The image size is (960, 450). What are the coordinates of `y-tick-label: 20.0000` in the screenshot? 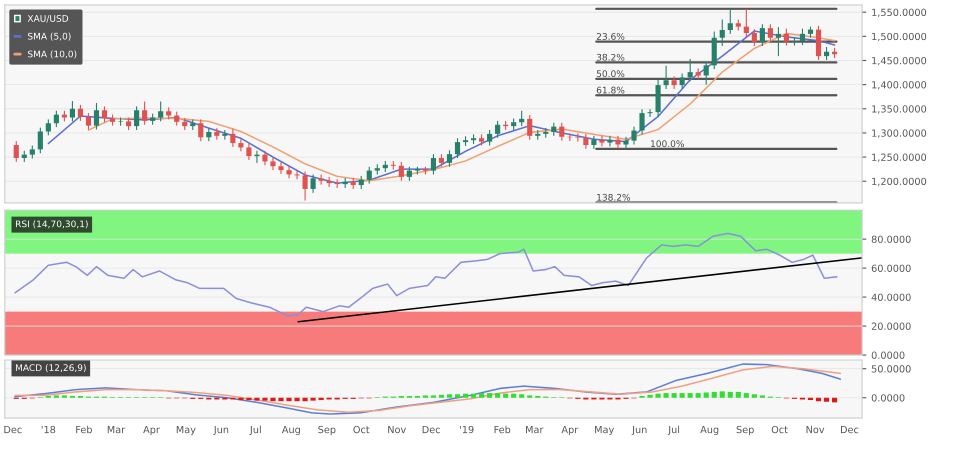 It's located at (891, 326).